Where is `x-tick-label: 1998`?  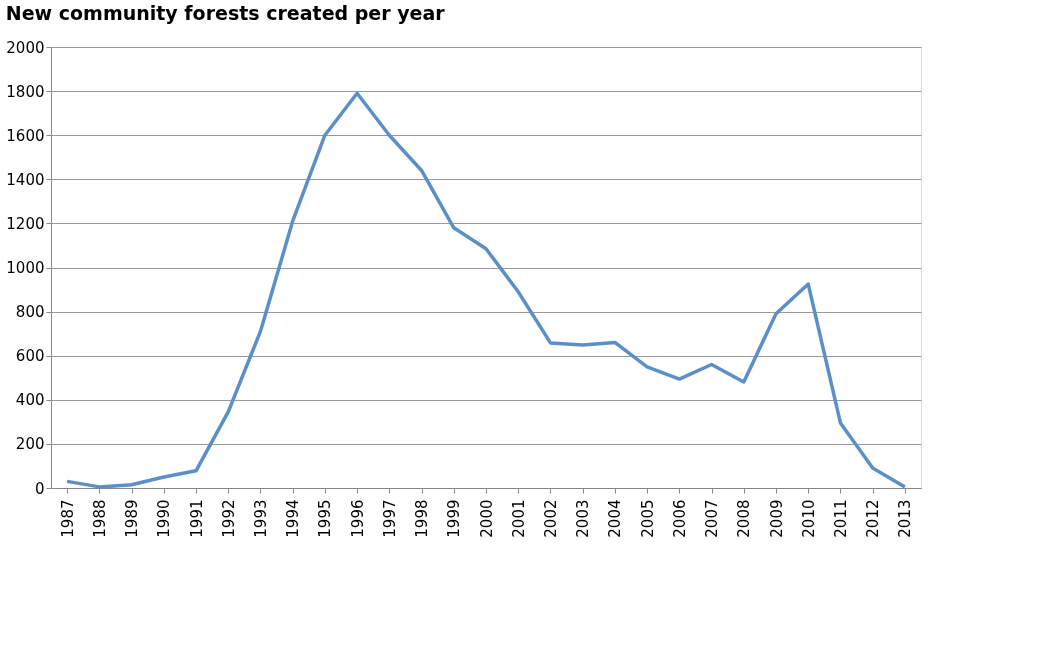 x-tick-label: 1998 is located at coordinates (422, 518).